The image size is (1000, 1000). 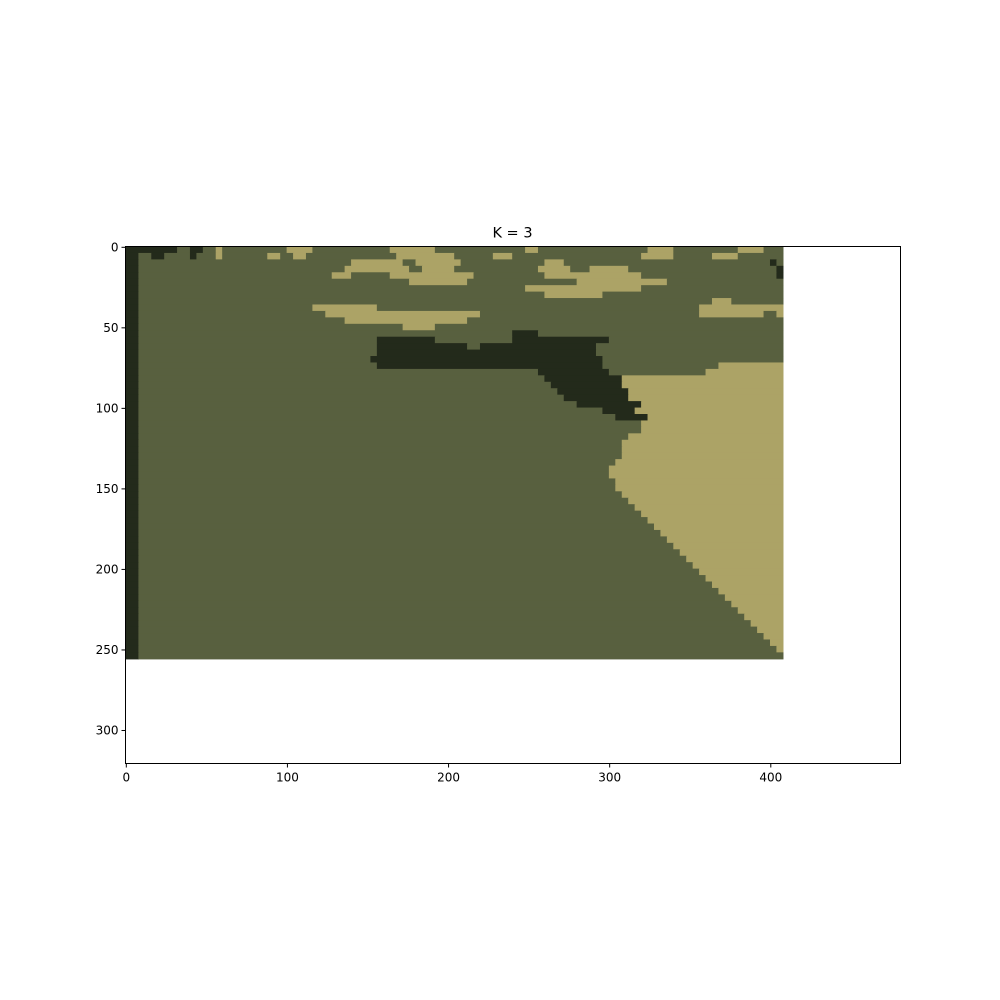 What do you see at coordinates (107, 569) in the screenshot?
I see `y-tick-label: 200` at bounding box center [107, 569].